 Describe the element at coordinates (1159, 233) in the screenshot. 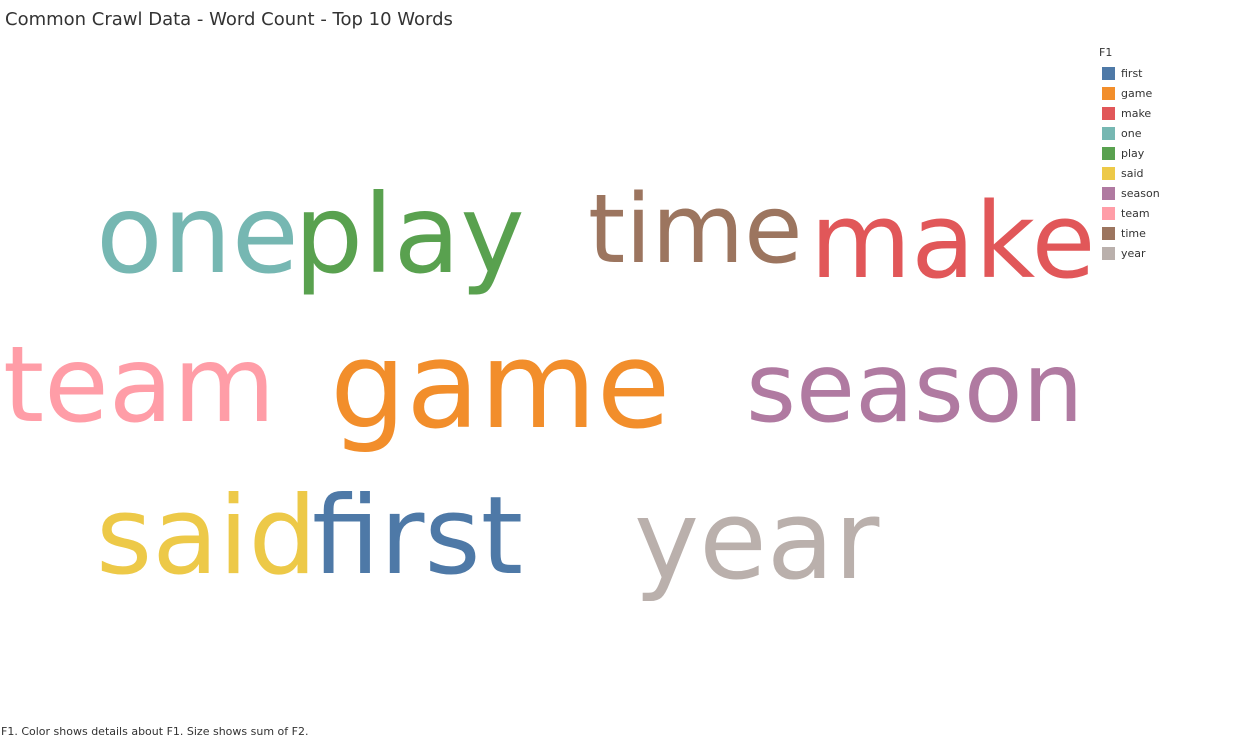

I see `legend-item-time: time` at that location.